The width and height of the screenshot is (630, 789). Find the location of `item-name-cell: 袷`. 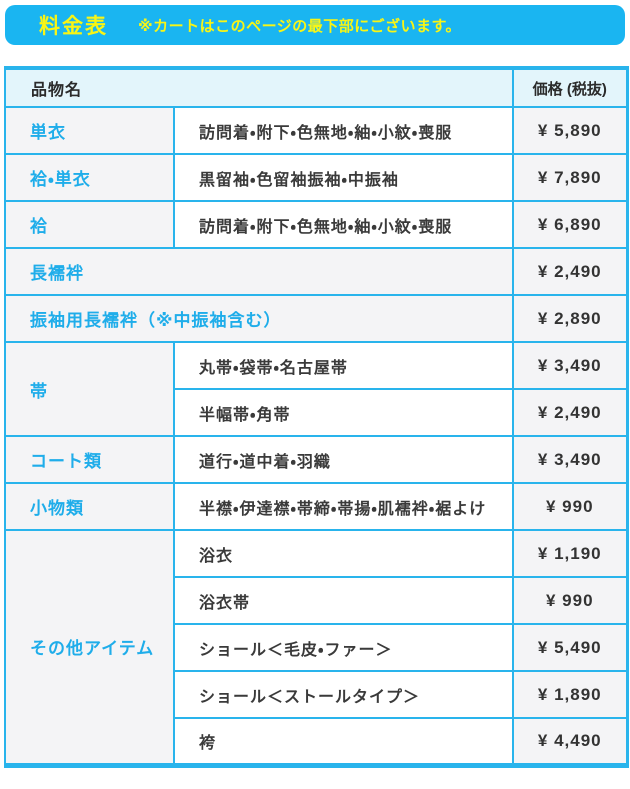

item-name-cell: 袷 is located at coordinates (89, 224).